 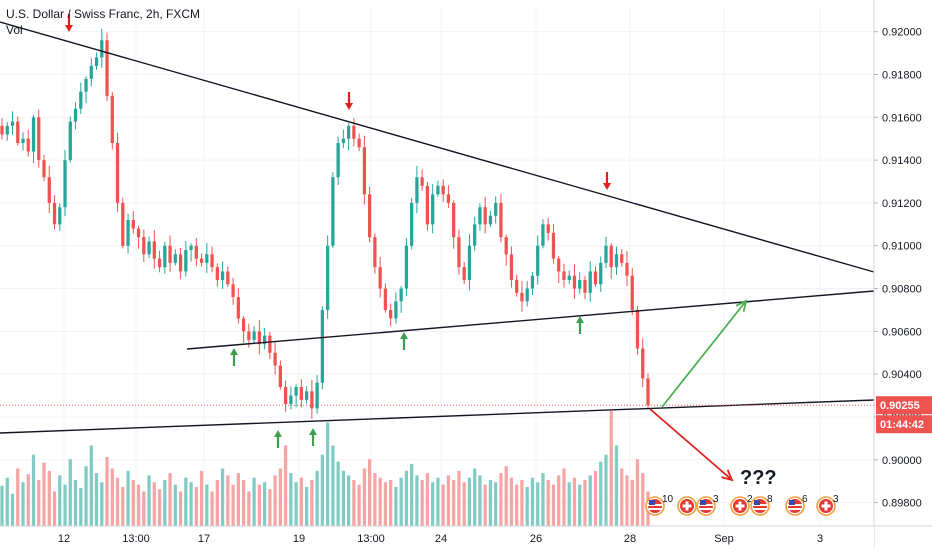 I want to click on volume-label: Vol, so click(x=14, y=30).